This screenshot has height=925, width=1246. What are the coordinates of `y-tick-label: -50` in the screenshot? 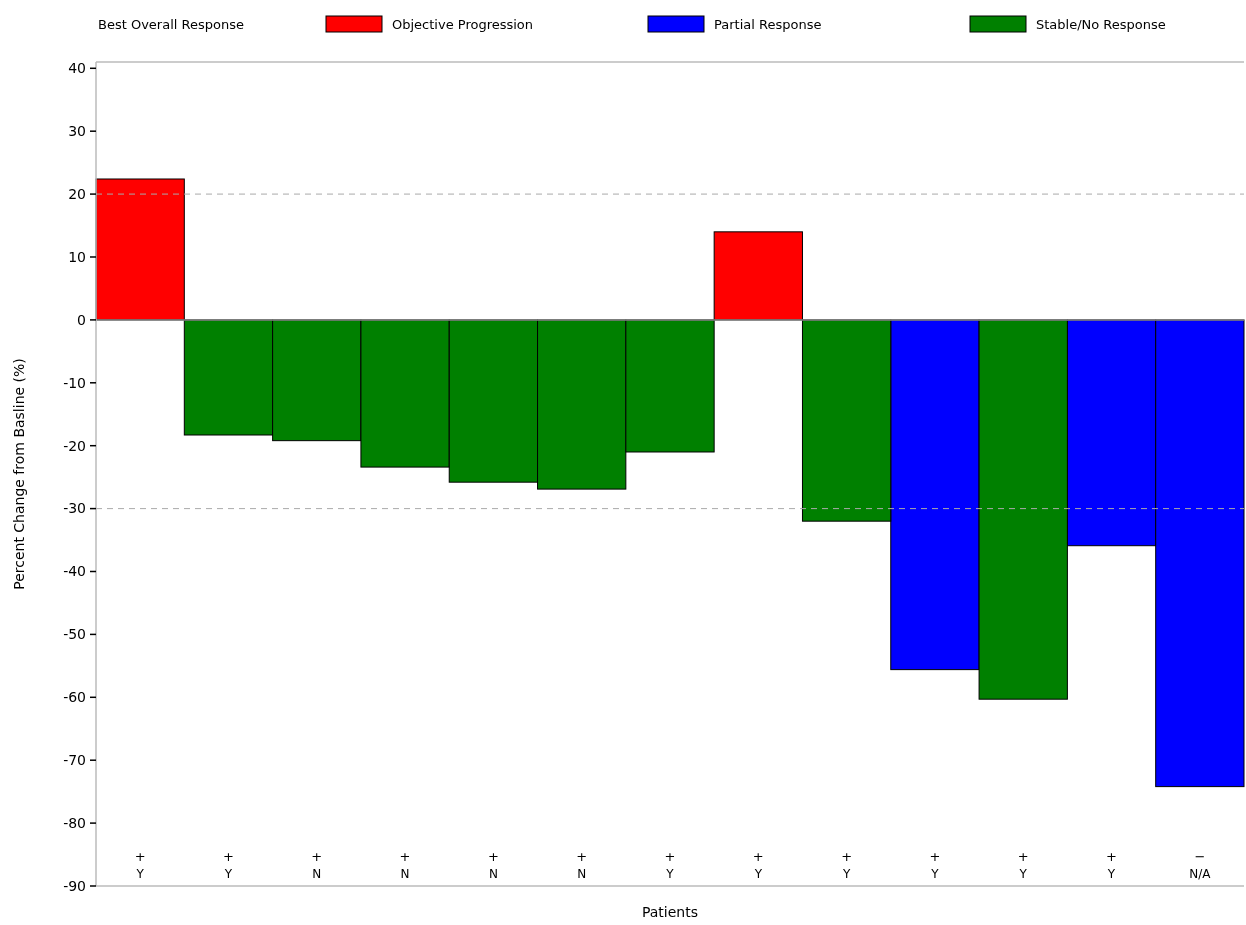 It's located at (74, 634).